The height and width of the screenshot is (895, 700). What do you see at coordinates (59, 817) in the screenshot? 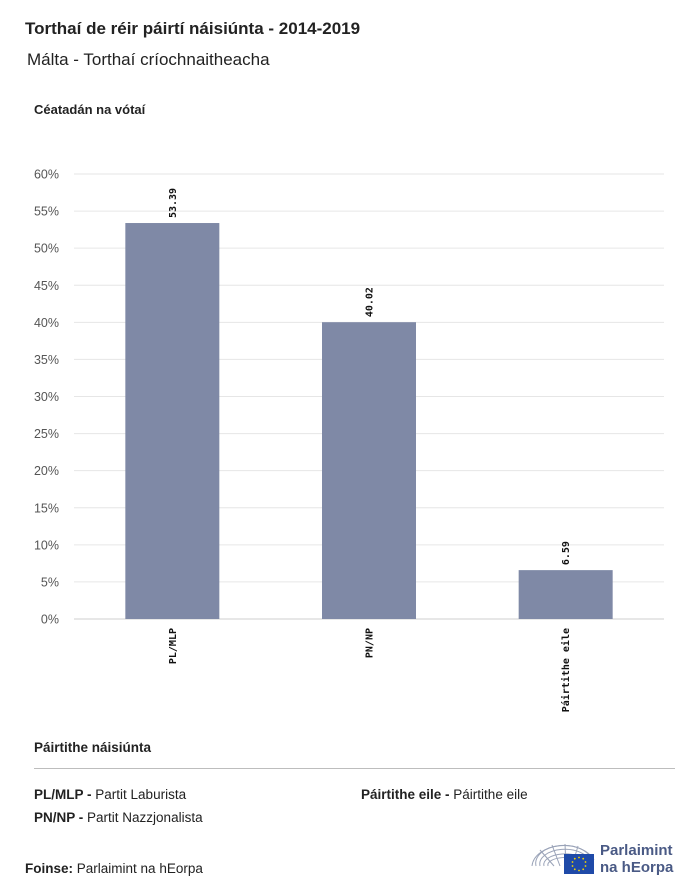
I see `legend-code: PN/NP -` at bounding box center [59, 817].